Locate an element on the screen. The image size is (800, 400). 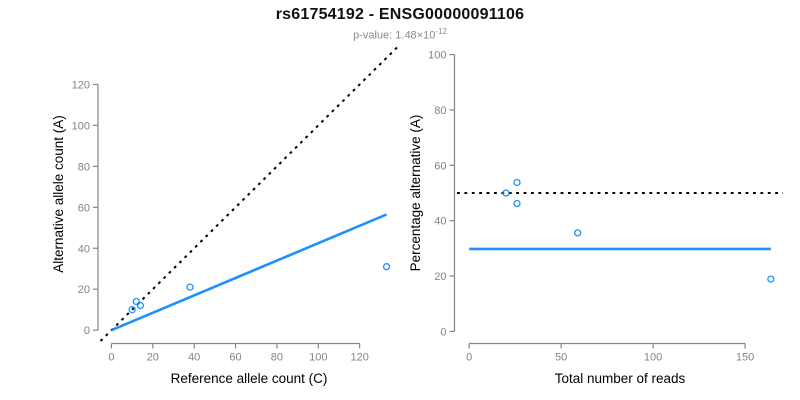
pvalue-exponent: -12 is located at coordinates (441, 31).